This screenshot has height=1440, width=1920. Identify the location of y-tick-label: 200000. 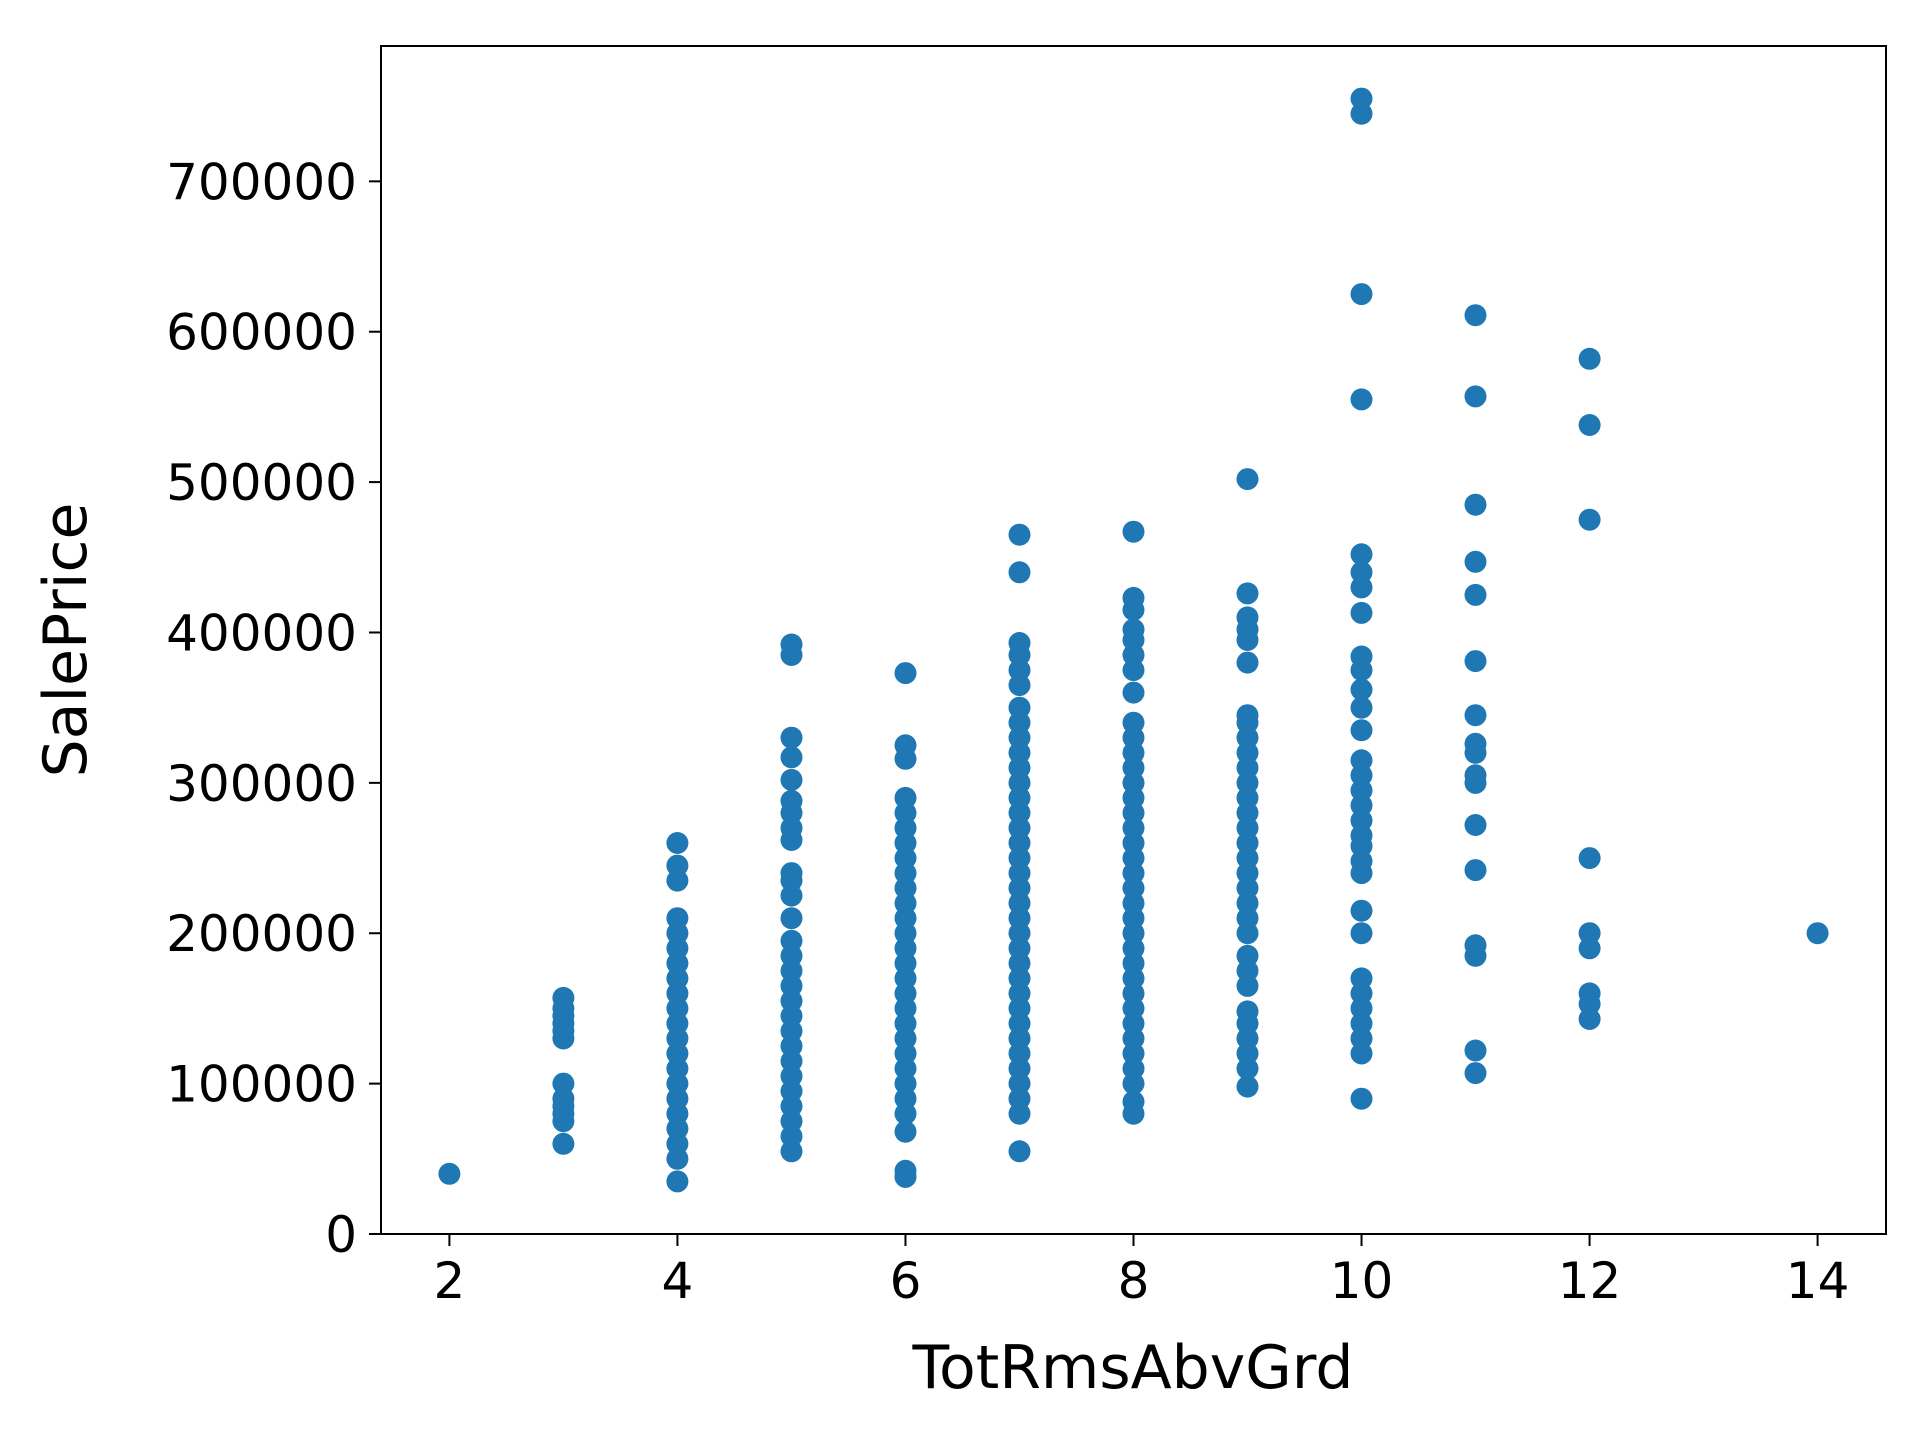
(261, 934).